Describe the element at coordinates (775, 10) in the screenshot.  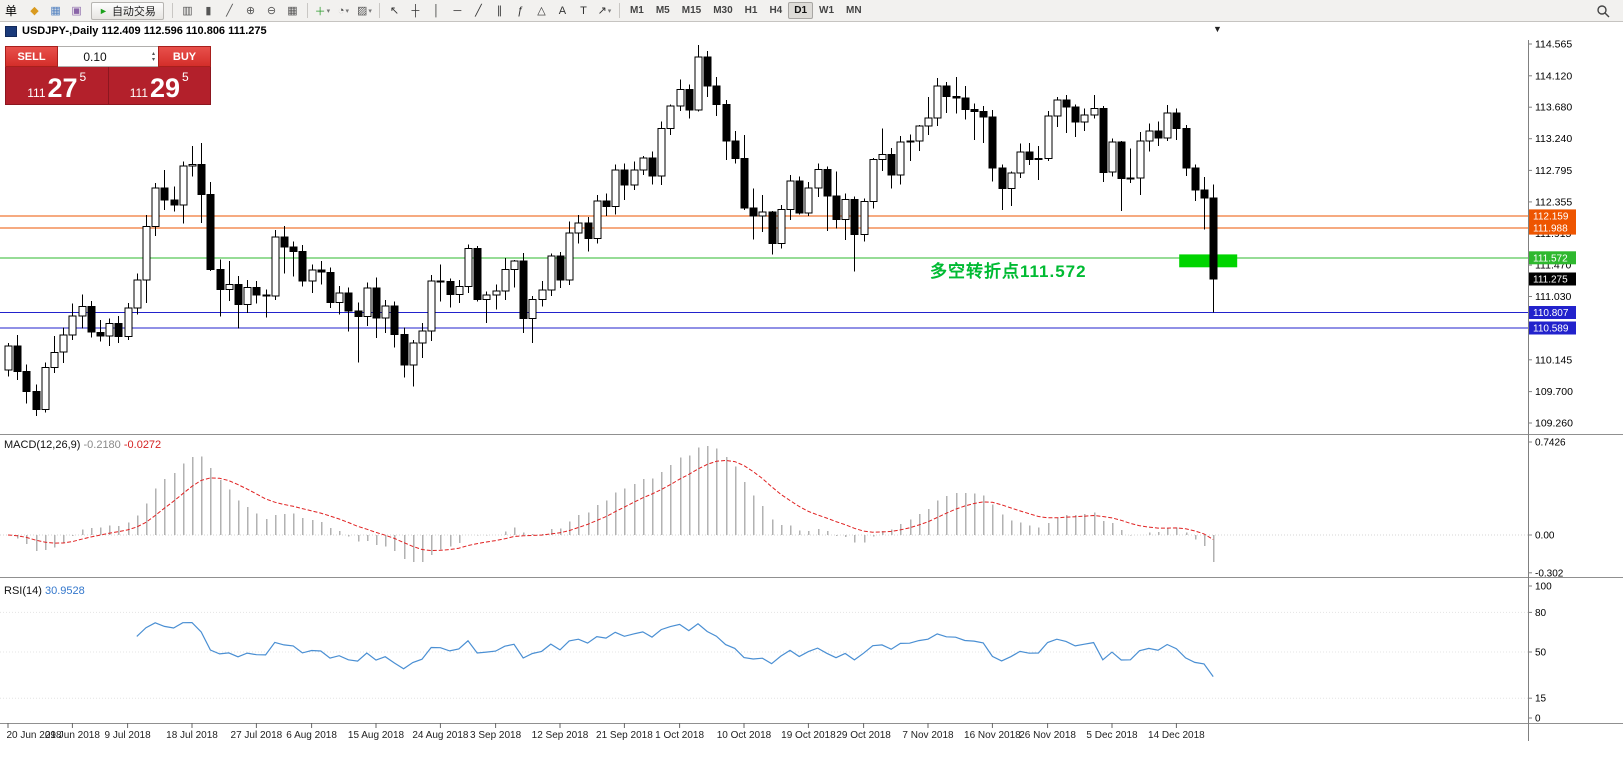
I see `timeframe-h4: H4` at that location.